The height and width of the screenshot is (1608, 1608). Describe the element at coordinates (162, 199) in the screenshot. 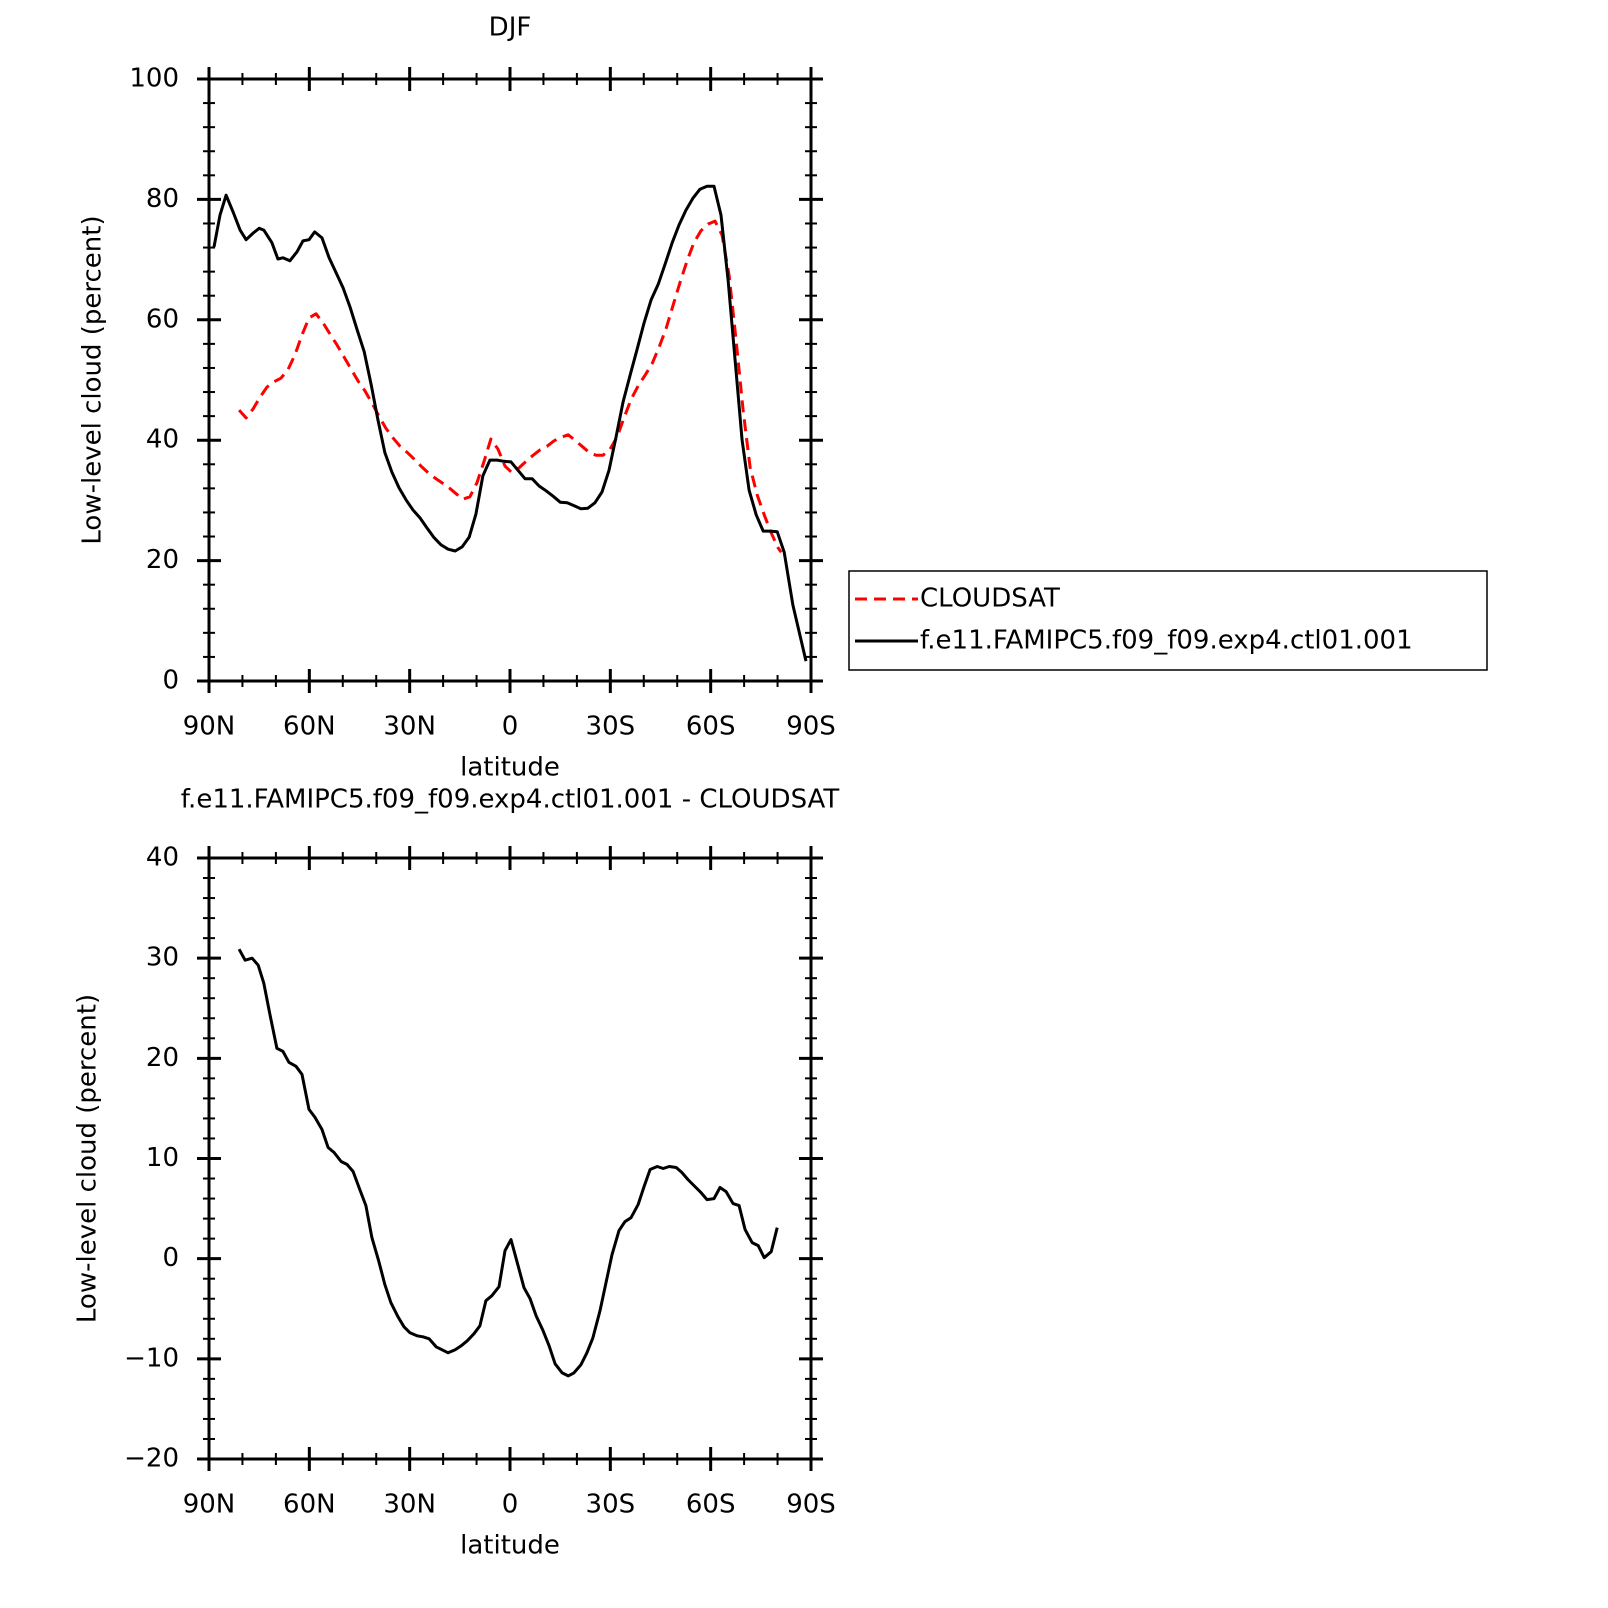

I see `y-tick-label: 80` at that location.